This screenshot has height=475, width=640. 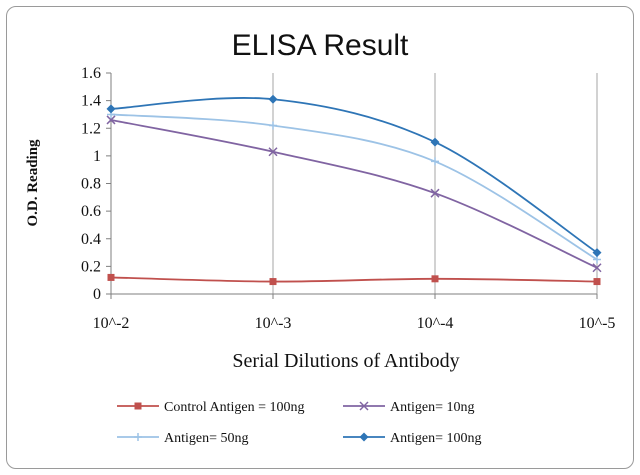 What do you see at coordinates (91, 266) in the screenshot?
I see `y-tick-label: 0.2` at bounding box center [91, 266].